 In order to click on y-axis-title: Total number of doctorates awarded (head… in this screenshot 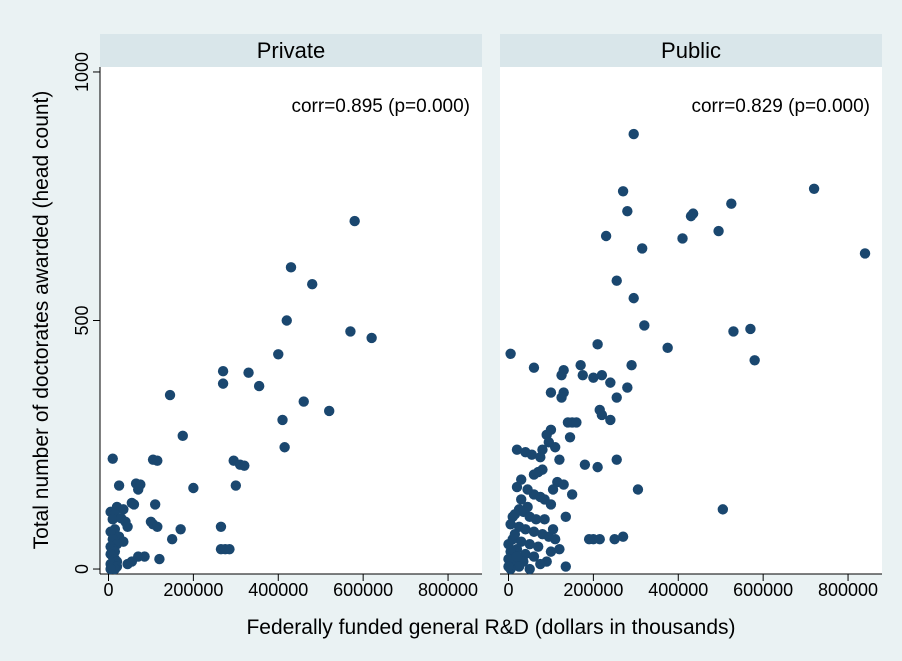, I will do `click(41, 320)`.